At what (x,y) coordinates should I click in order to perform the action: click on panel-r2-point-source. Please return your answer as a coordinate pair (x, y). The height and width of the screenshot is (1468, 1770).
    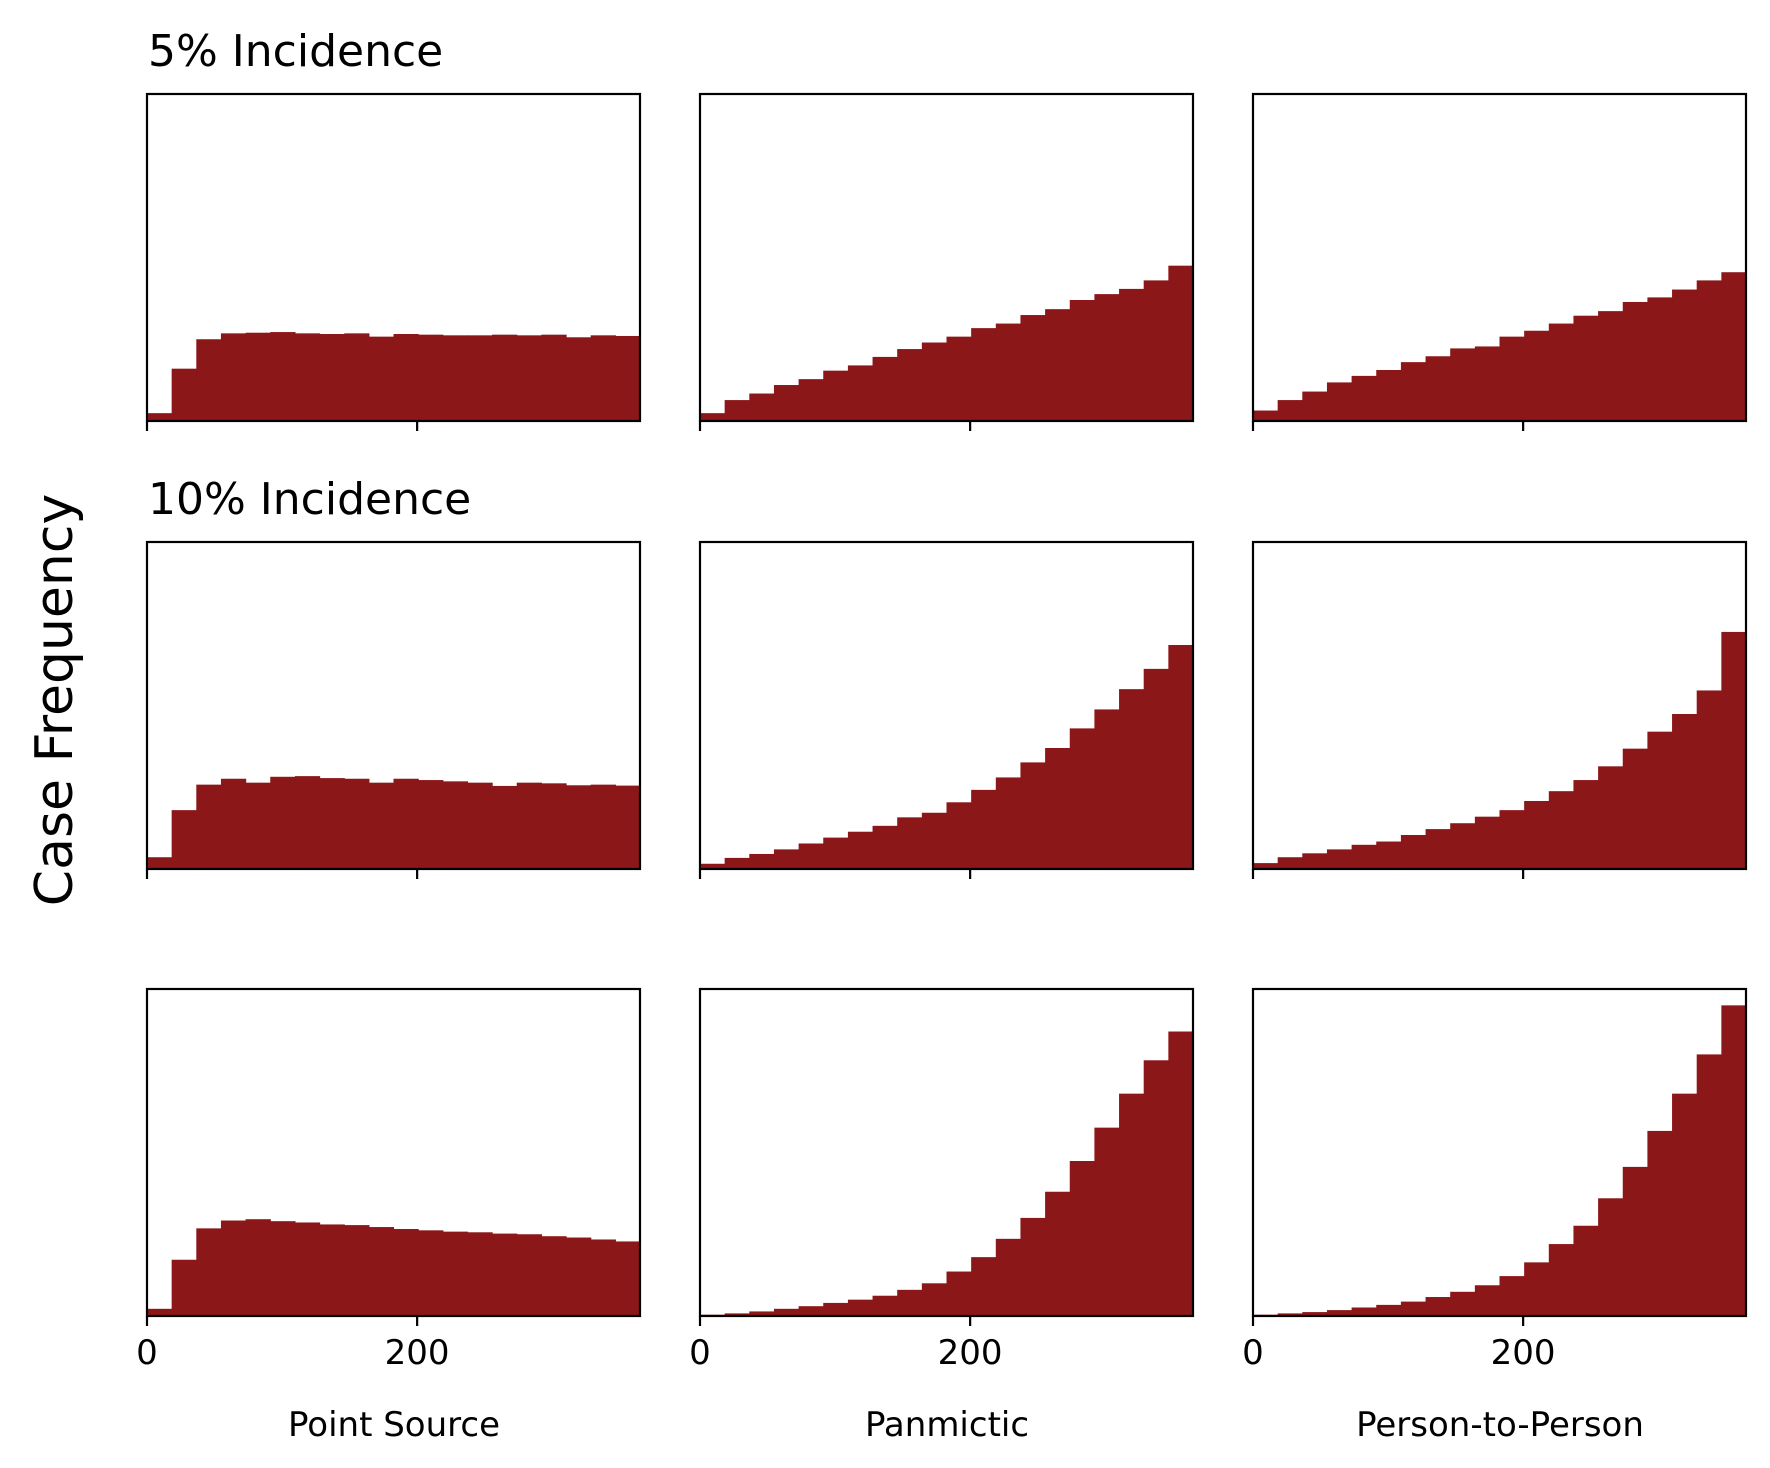
    Looking at the image, I should click on (393, 709).